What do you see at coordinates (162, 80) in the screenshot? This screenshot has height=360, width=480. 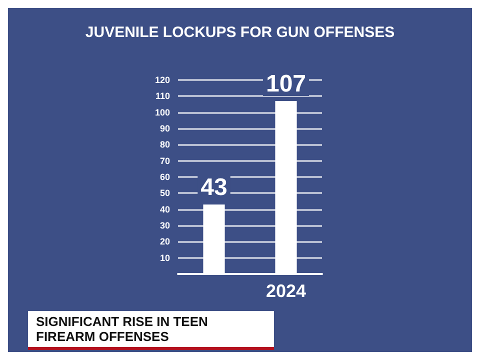 I see `y-tick-label: 120` at bounding box center [162, 80].